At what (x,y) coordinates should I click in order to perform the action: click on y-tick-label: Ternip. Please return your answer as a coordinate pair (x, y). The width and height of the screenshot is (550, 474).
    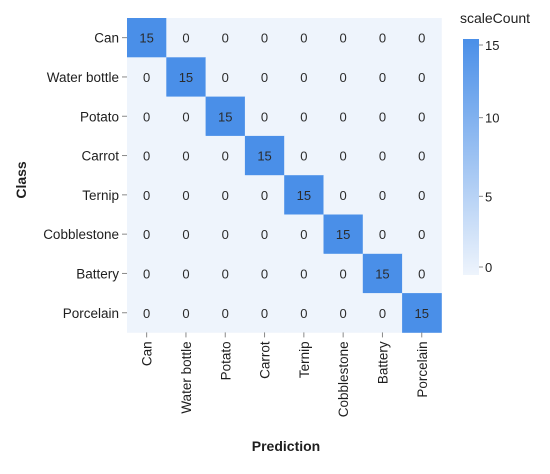
    Looking at the image, I should click on (100, 195).